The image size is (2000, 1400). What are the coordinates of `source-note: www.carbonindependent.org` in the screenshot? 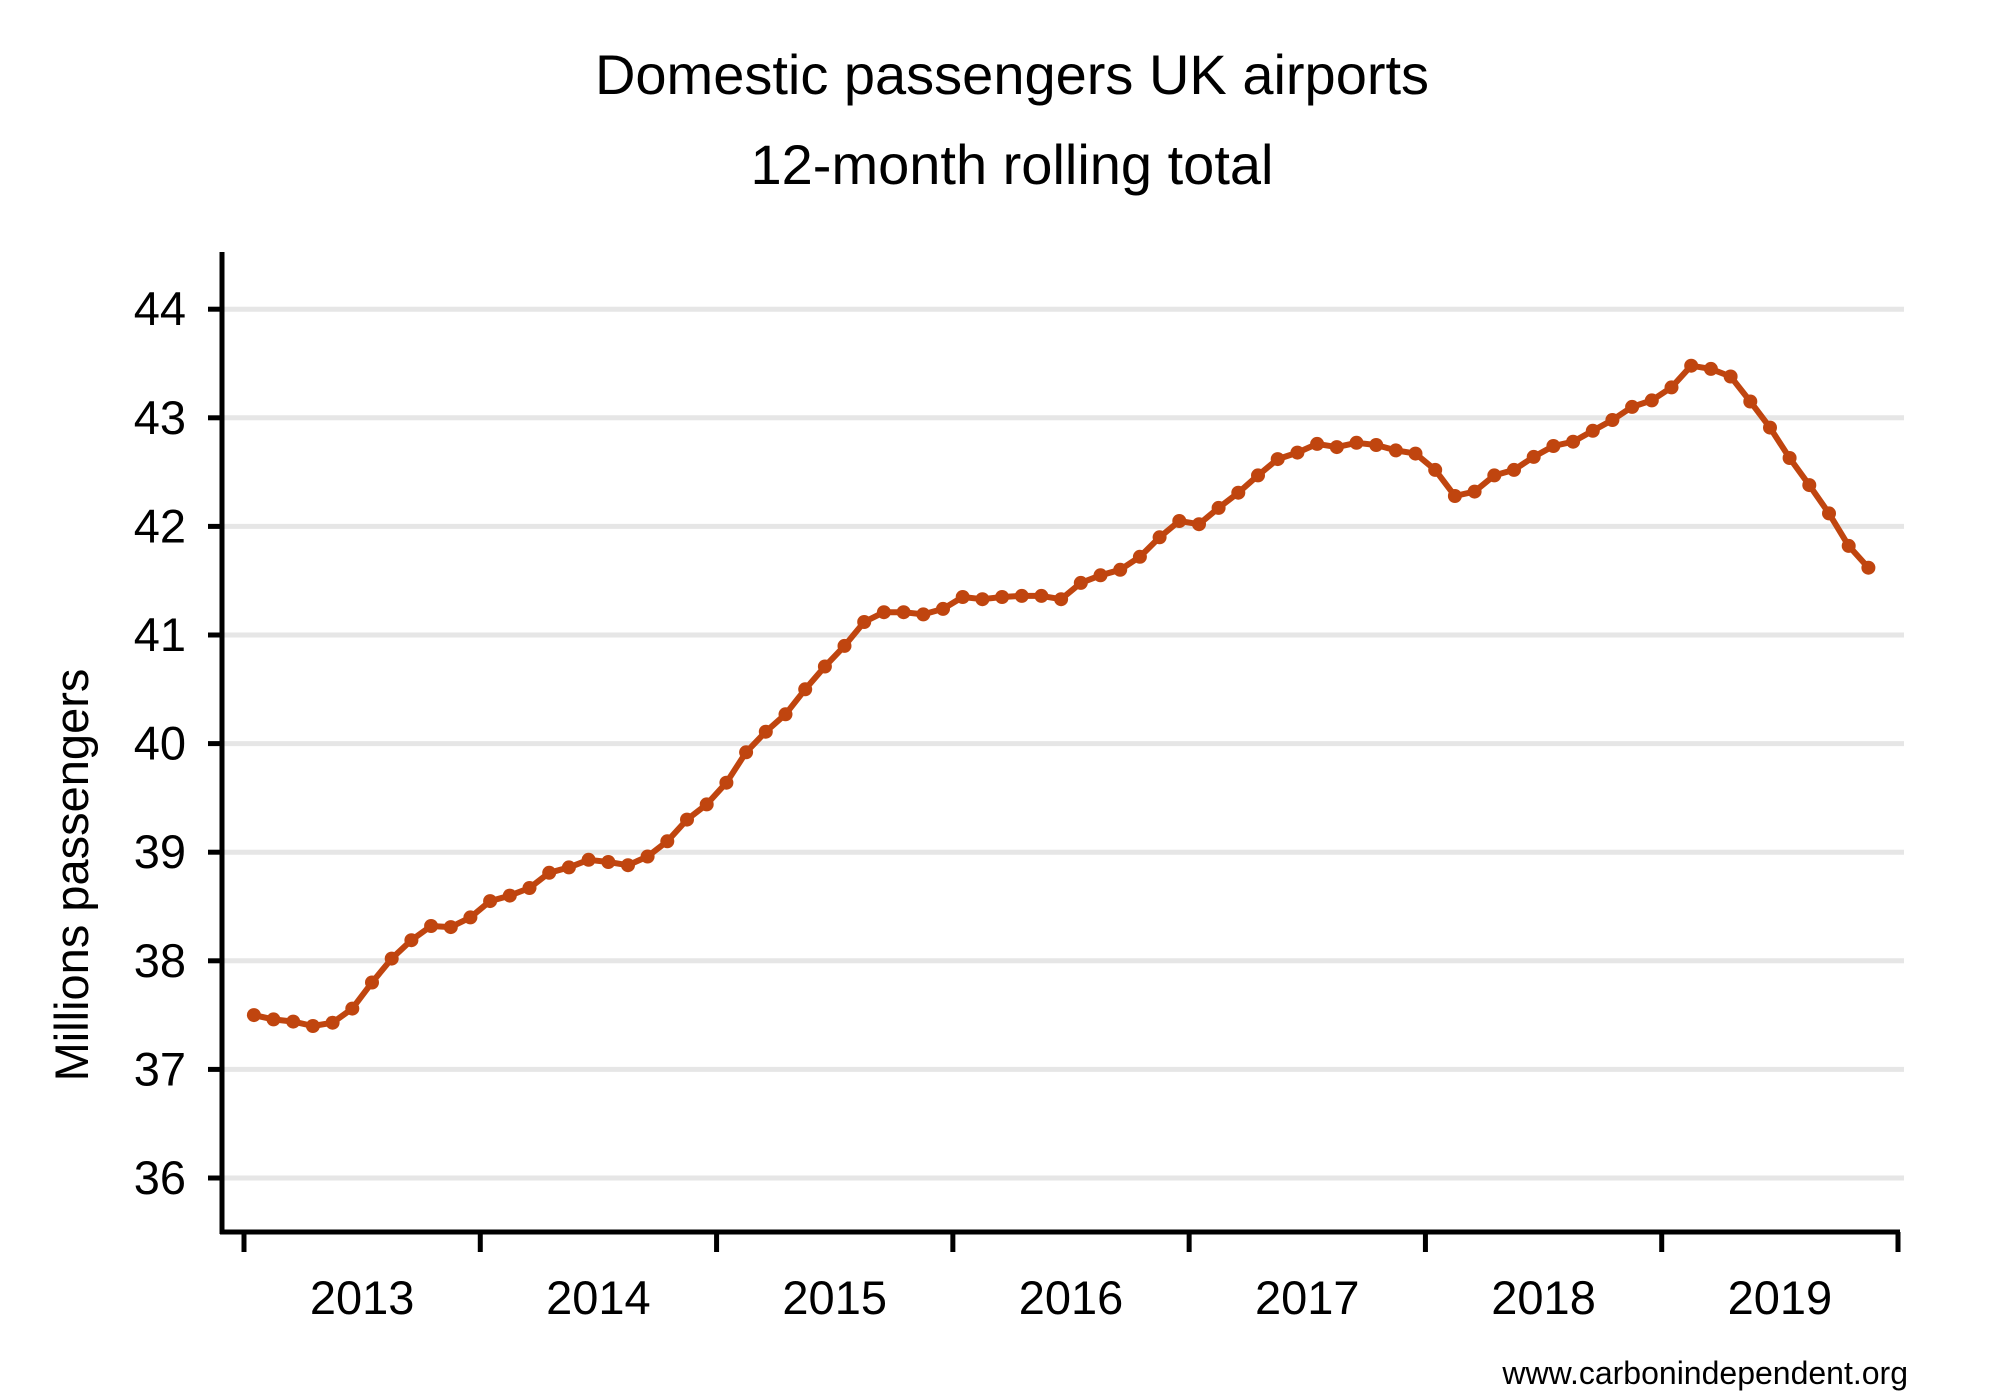 It's located at (1704, 1373).